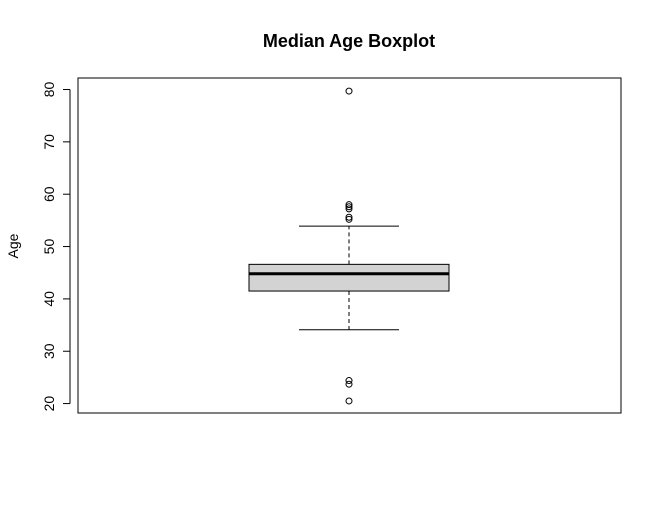 This screenshot has width=661, height=512. I want to click on y-axis: 20 30 40 50 60 70 80, so click(56, 247).